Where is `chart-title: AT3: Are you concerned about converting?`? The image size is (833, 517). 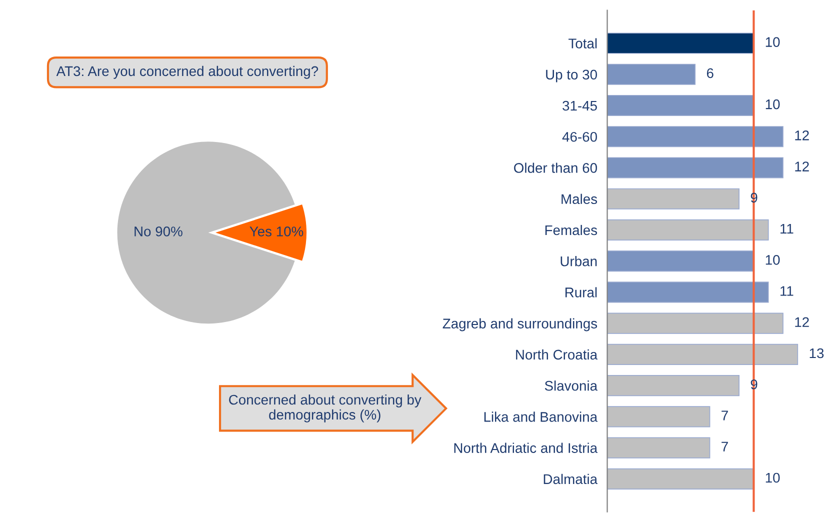
chart-title: AT3: Are you concerned about converting? is located at coordinates (187, 72).